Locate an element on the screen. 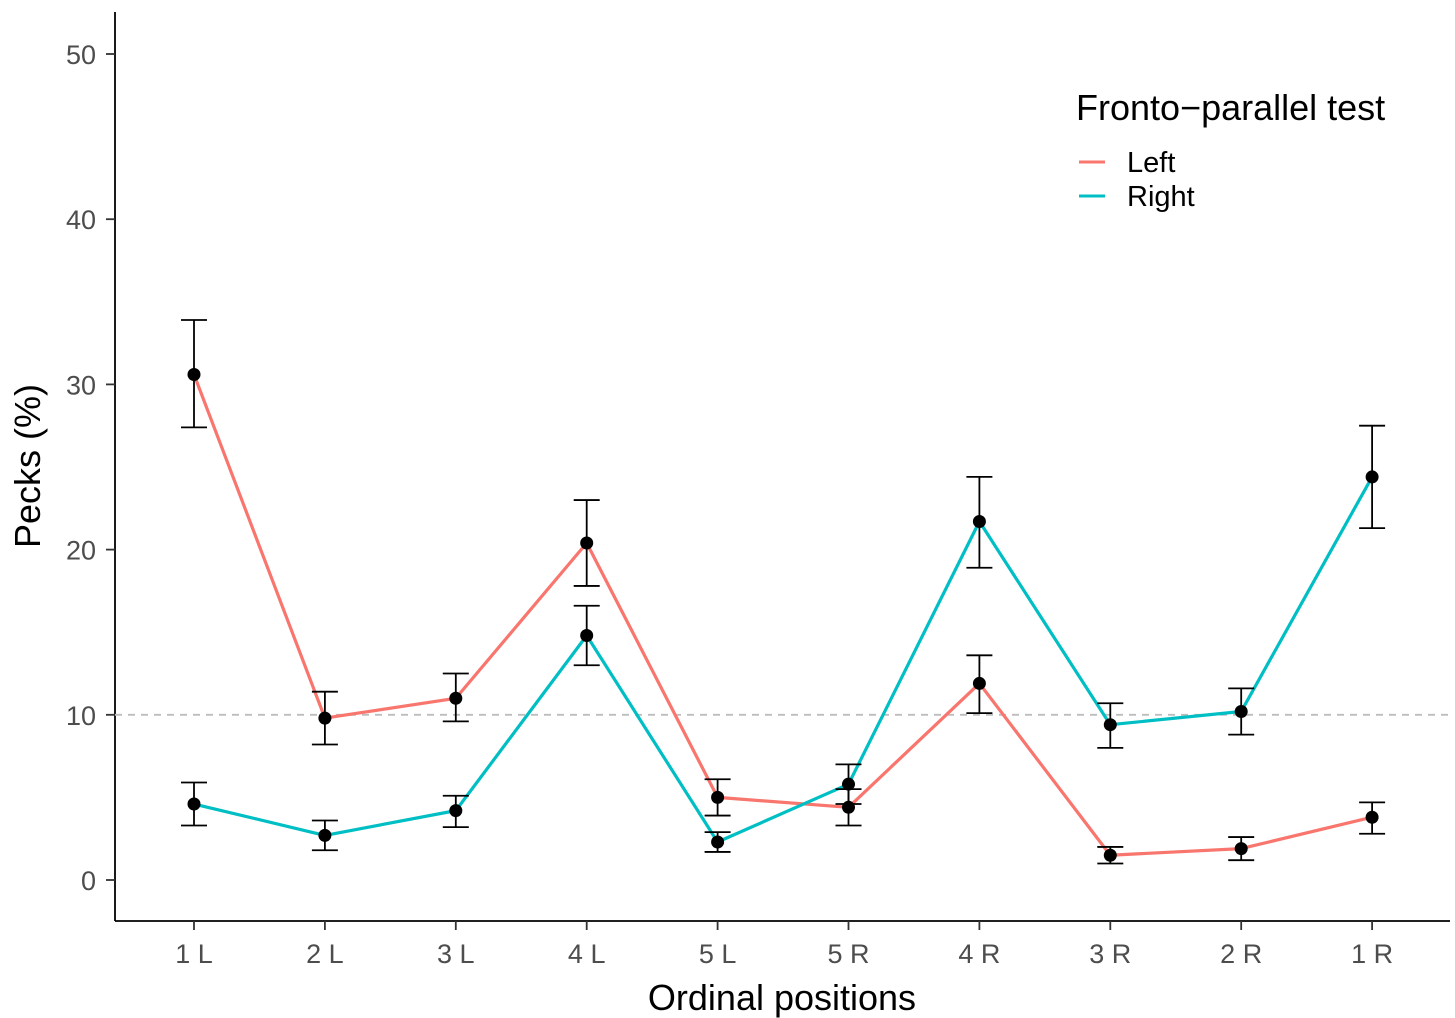 The height and width of the screenshot is (1018, 1455). x-tick-label: 1 L is located at coordinates (194, 954).